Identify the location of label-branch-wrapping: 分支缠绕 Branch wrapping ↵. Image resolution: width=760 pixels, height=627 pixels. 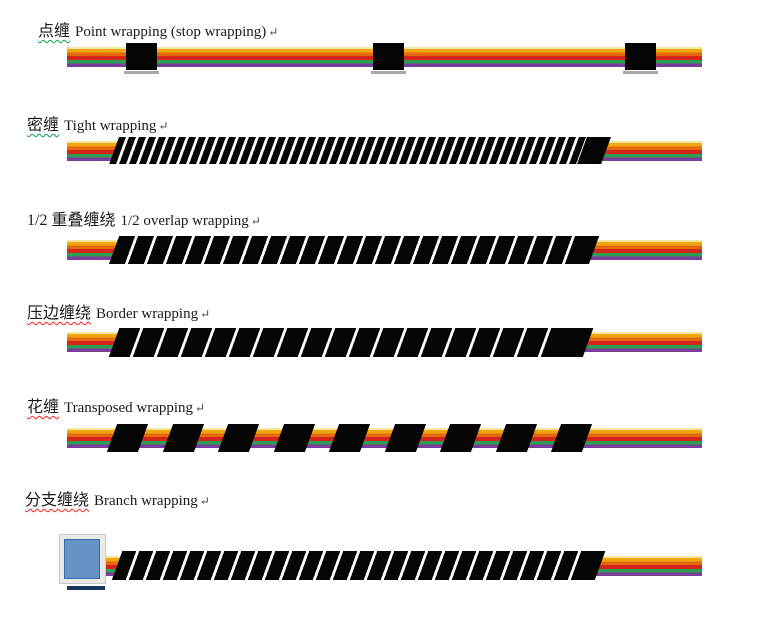
(117, 501).